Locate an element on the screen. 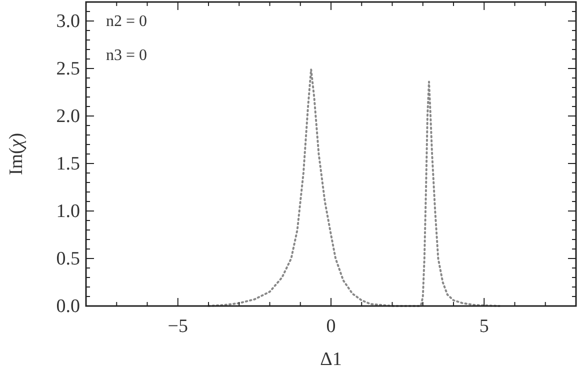  y-tick-label: 1.0 is located at coordinates (68, 211).